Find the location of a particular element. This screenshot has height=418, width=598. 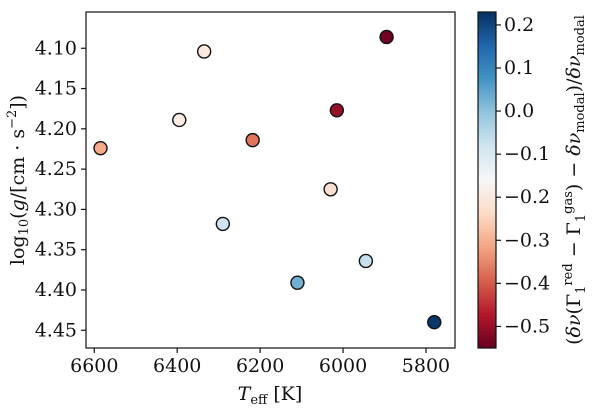

colorbar-label: (δν(Γ1red − Γ1gas) − δνmodal)/δνmodal is located at coordinates (575, 180).